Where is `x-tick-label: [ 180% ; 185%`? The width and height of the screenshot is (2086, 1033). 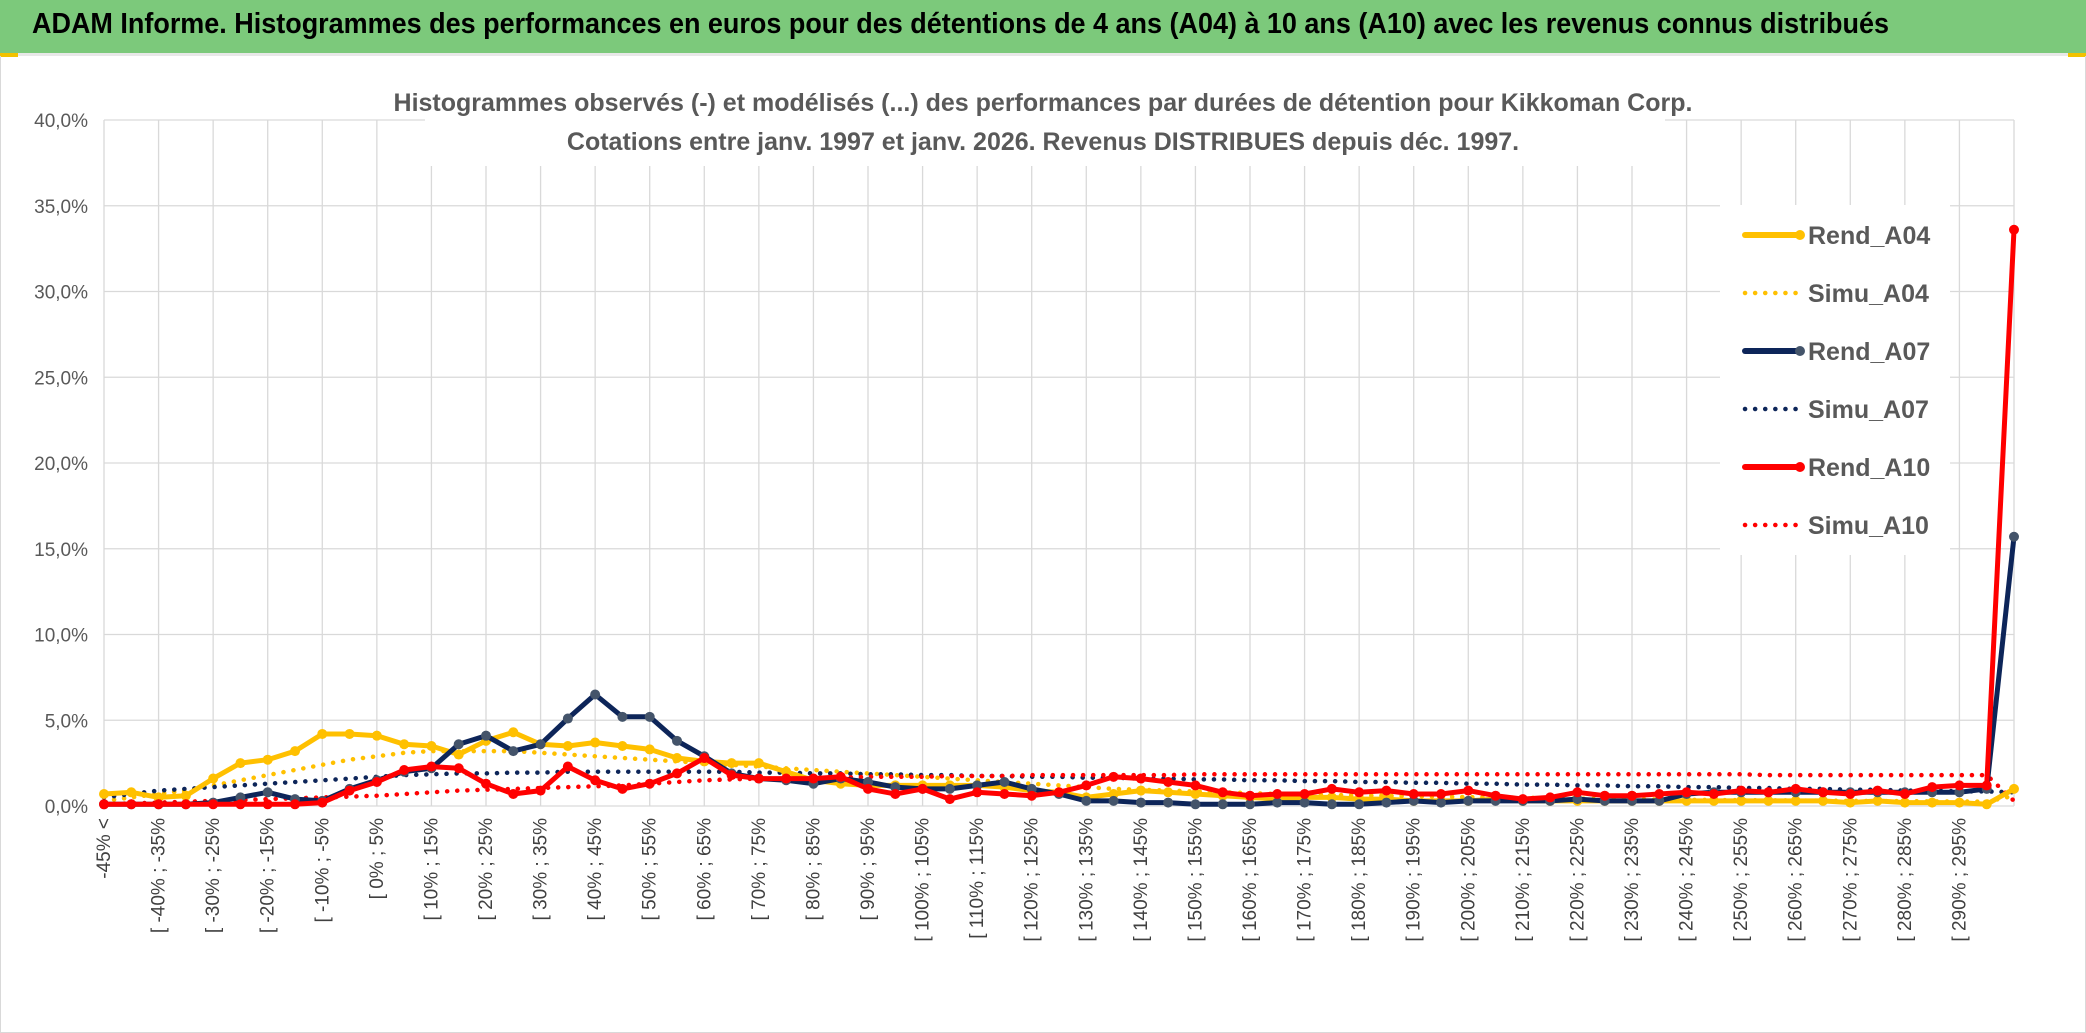 x-tick-label: [ 180% ; 185% is located at coordinates (1359, 880).